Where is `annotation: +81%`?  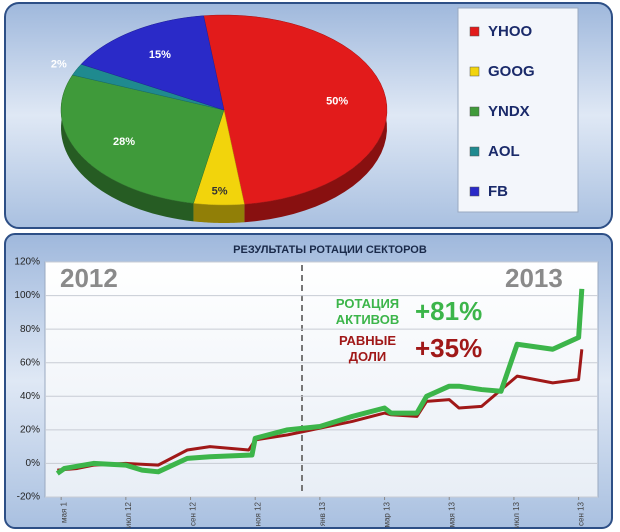 annotation: +81% is located at coordinates (448, 311).